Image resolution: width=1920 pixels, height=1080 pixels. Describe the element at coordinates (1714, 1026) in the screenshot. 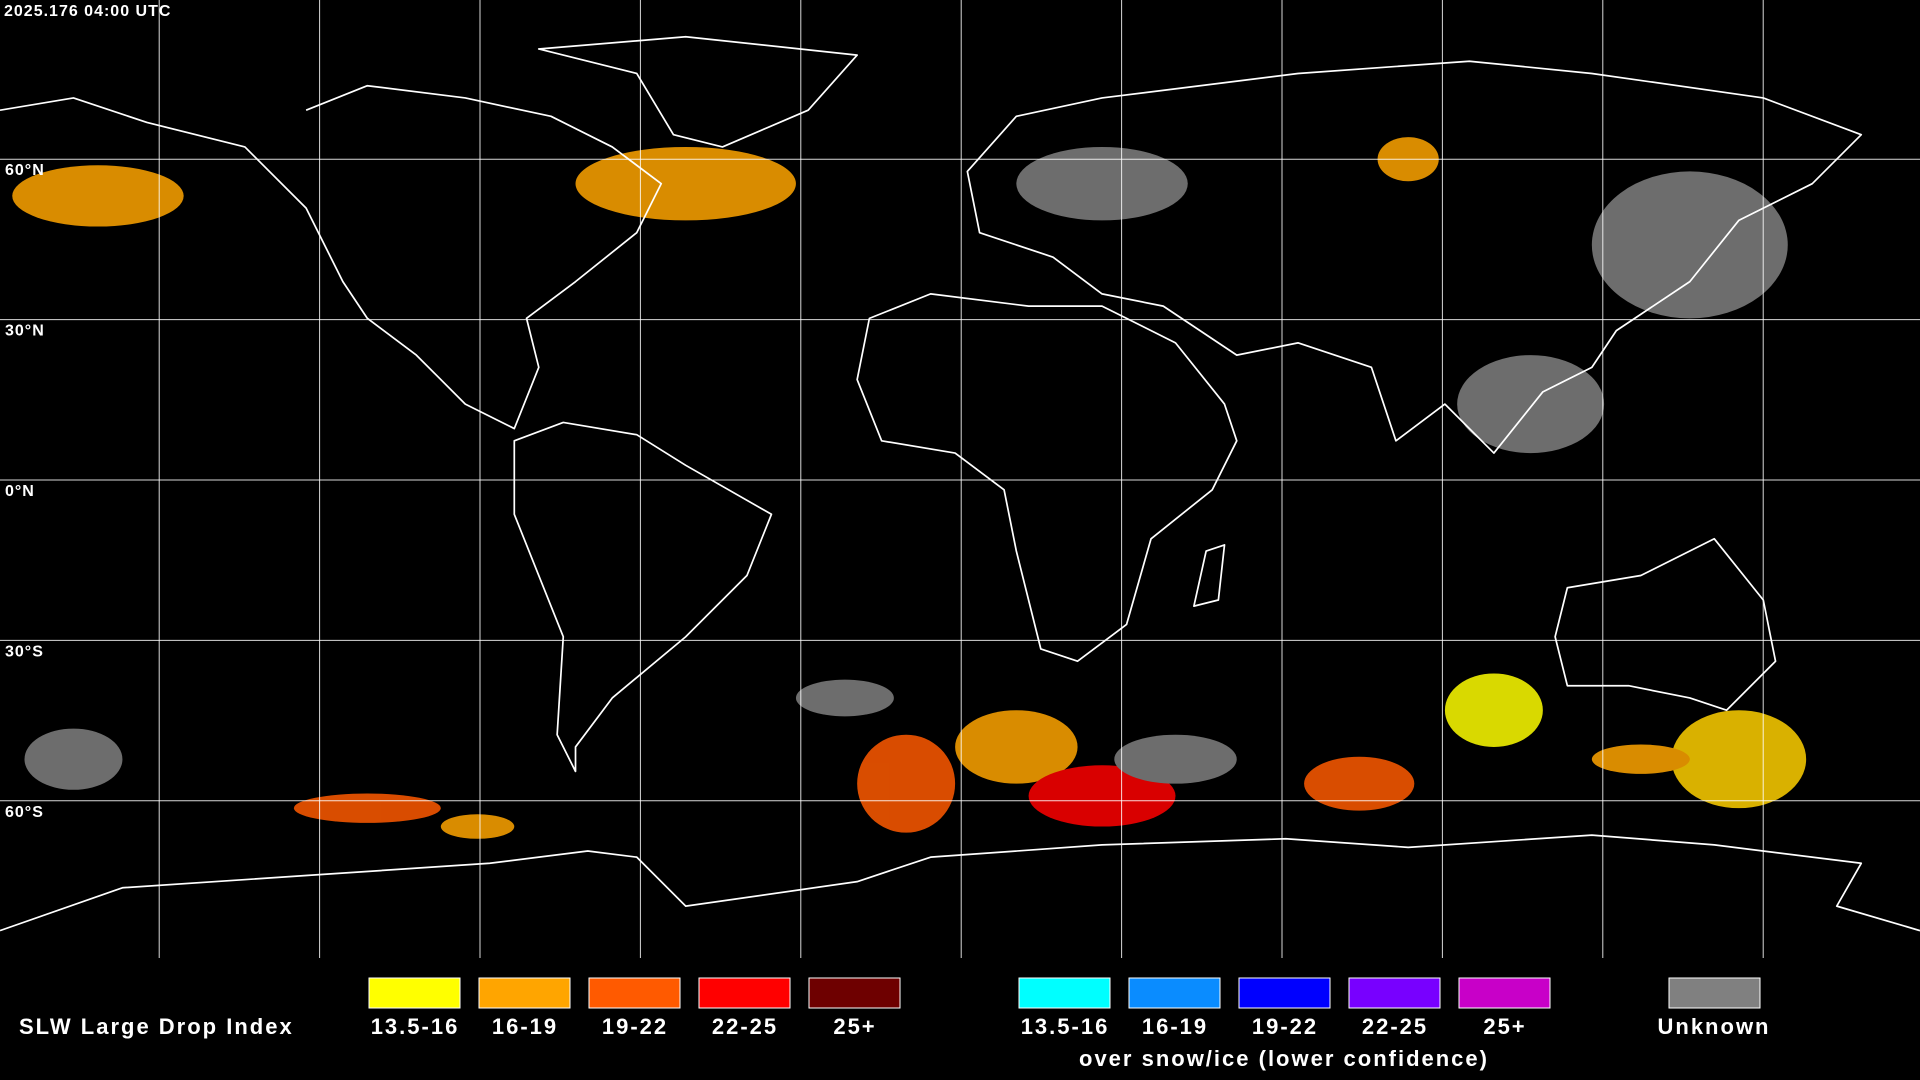

I see `legend-label: Unknown` at that location.